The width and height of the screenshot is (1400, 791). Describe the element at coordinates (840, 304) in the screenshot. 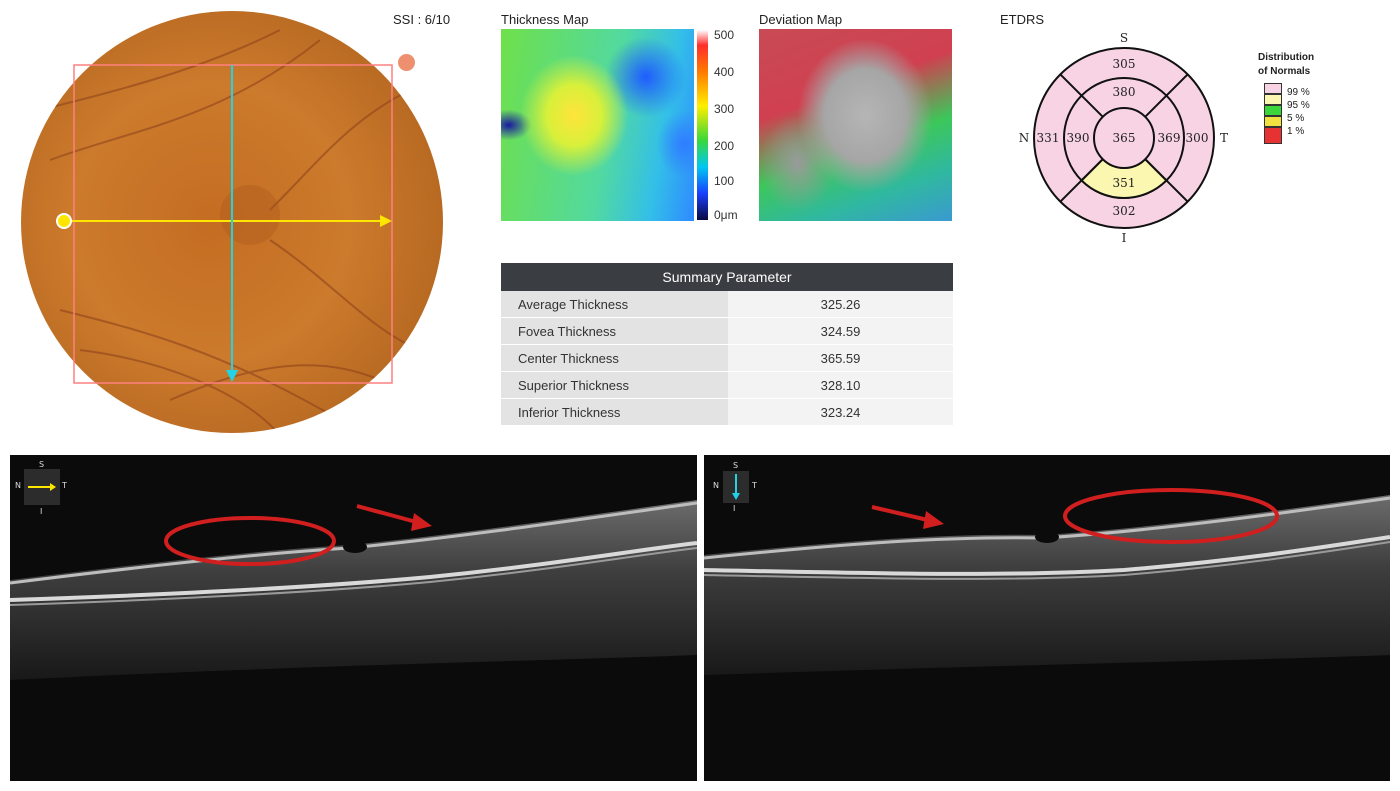

I see `summary-value: 325.26` at that location.